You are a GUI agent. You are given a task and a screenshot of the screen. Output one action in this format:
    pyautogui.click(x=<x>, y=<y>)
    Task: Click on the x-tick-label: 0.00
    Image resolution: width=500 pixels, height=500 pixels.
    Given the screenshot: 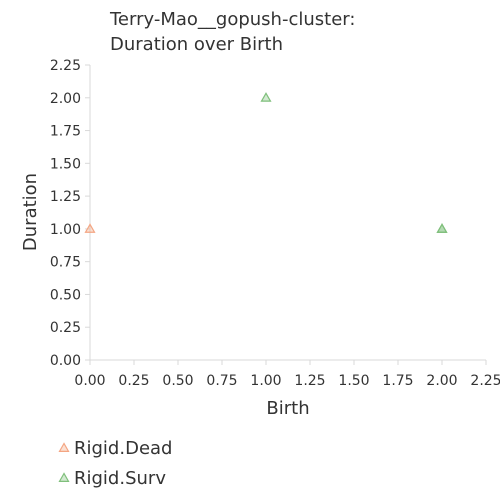 What is the action you would take?
    pyautogui.click(x=89, y=381)
    